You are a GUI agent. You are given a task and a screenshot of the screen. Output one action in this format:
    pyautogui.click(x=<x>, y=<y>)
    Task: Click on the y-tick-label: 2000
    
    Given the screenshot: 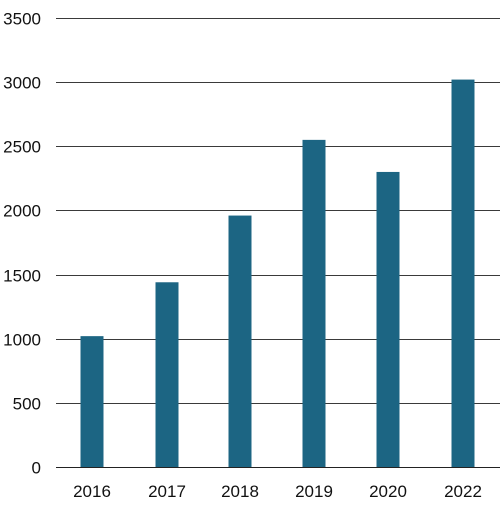 What is the action you would take?
    pyautogui.click(x=22, y=211)
    